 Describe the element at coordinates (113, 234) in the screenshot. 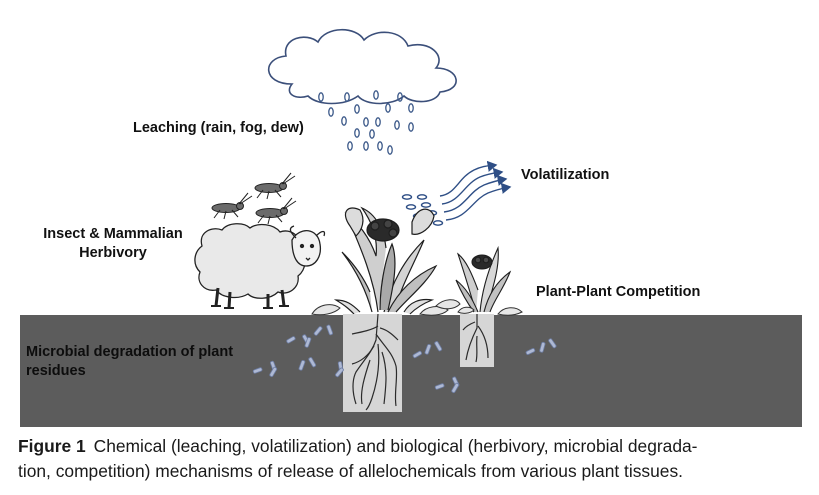

I see `herbivory-label-line1: Insect & Mammalian` at that location.